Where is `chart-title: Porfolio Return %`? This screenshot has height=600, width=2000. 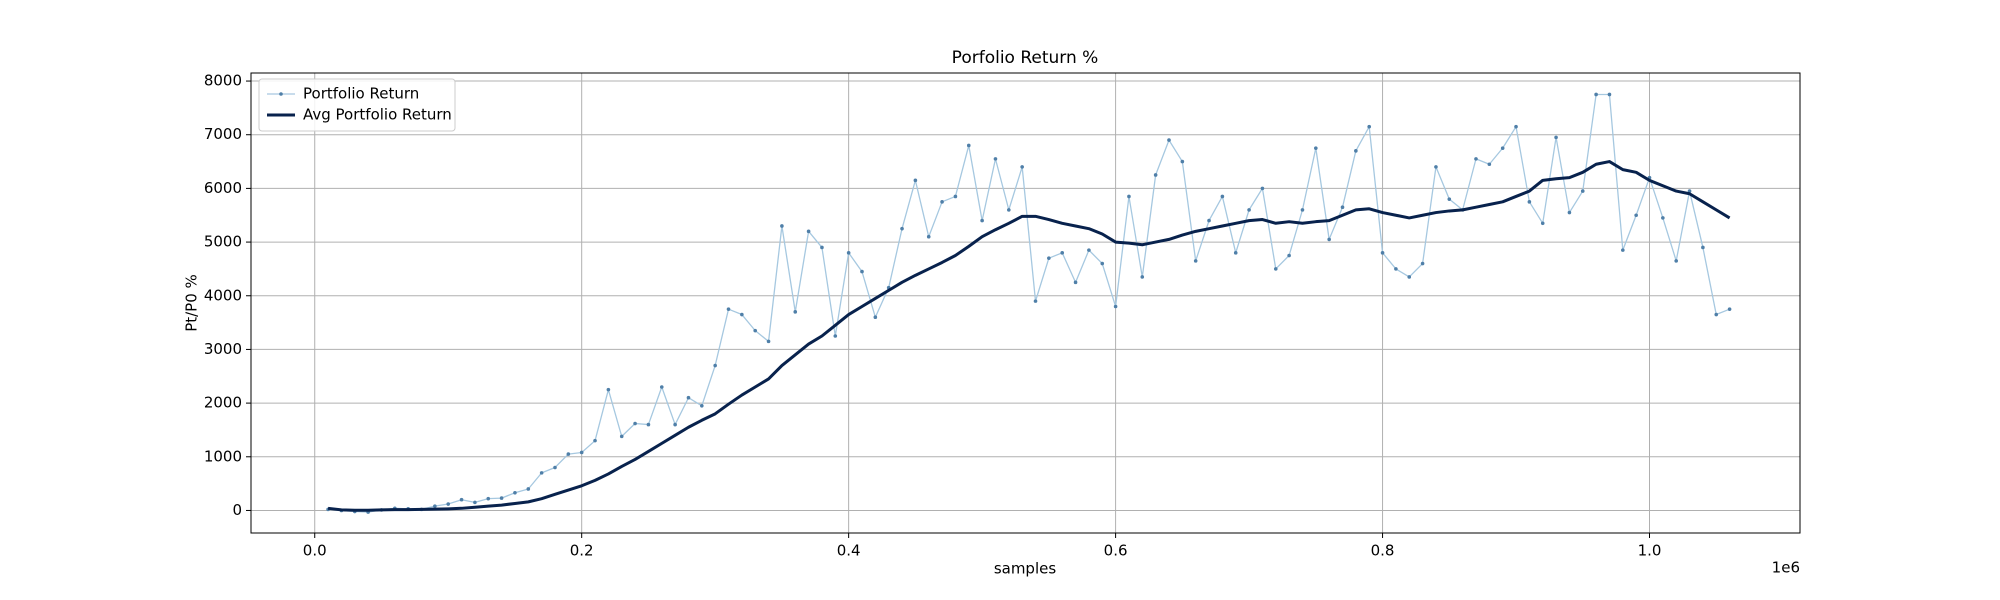 chart-title: Porfolio Return % is located at coordinates (1025, 58).